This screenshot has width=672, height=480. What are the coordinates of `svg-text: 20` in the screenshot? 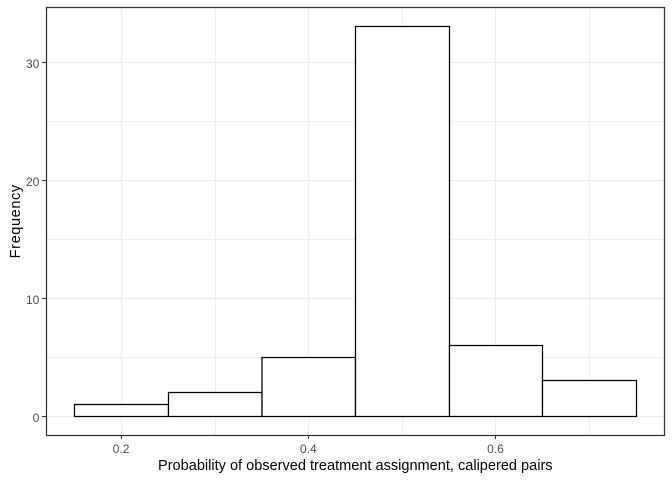 It's located at (33, 182).